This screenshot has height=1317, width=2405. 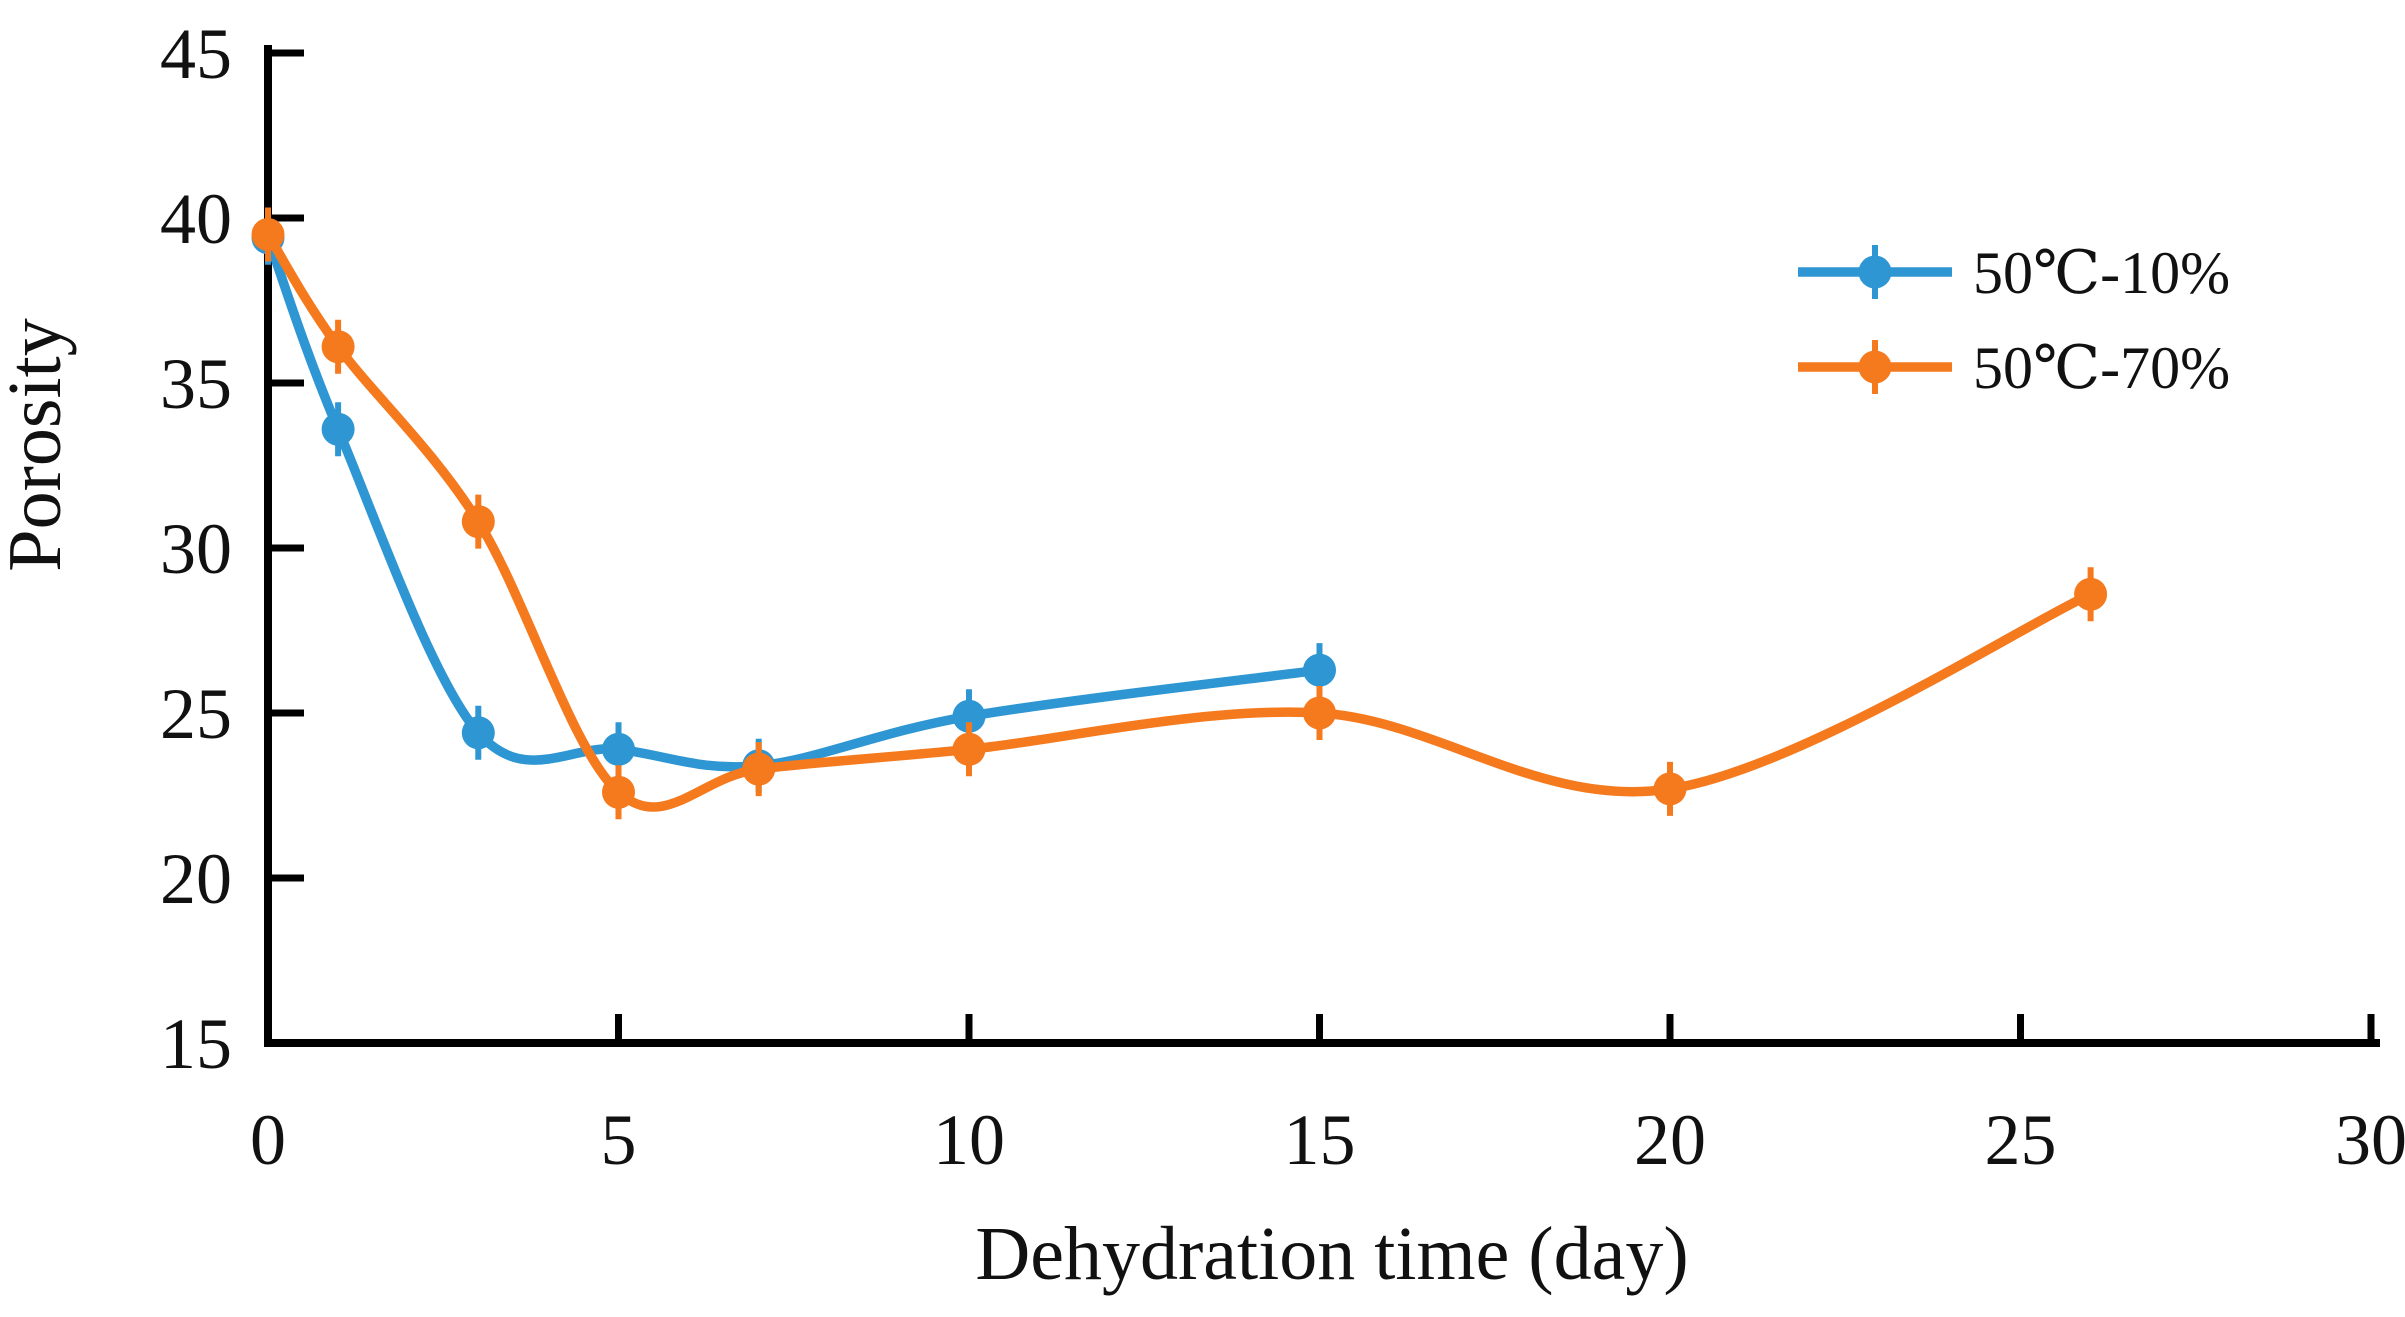 What do you see at coordinates (196, 714) in the screenshot?
I see `y-tick-label: 25` at bounding box center [196, 714].